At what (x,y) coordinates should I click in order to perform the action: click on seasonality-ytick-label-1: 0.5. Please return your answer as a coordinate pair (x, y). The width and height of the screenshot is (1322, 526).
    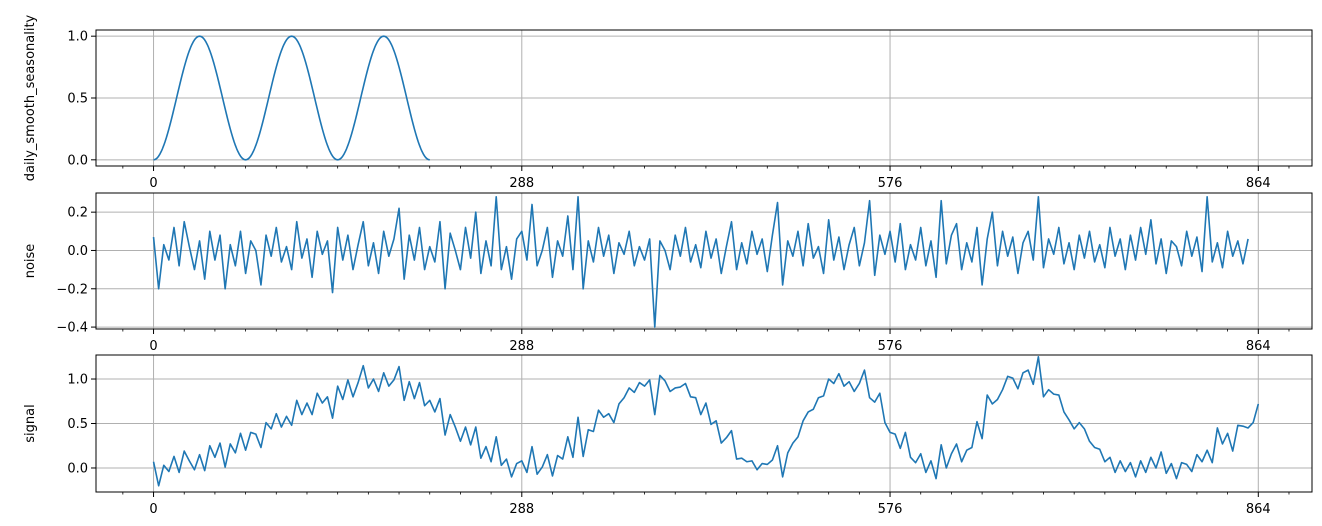
    Looking at the image, I should click on (77, 99).